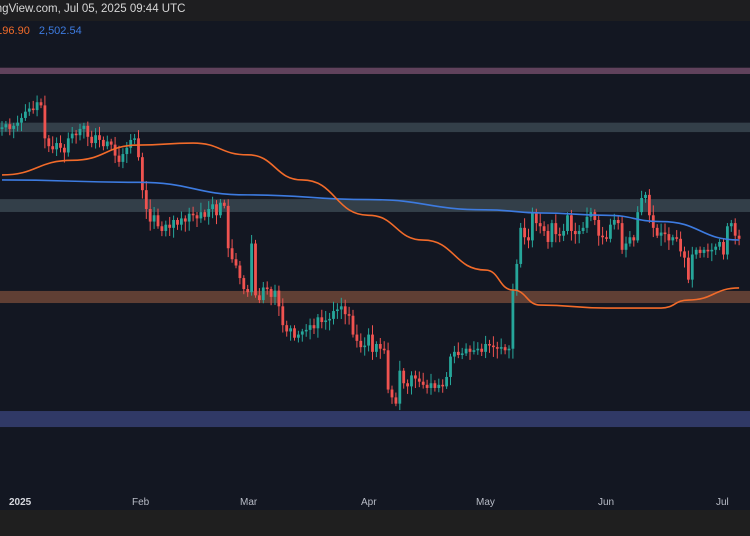  What do you see at coordinates (93, 9) in the screenshot?
I see `source-timestamp: TradingView.com, Jul 05, 2025 09:44 UTC` at bounding box center [93, 9].